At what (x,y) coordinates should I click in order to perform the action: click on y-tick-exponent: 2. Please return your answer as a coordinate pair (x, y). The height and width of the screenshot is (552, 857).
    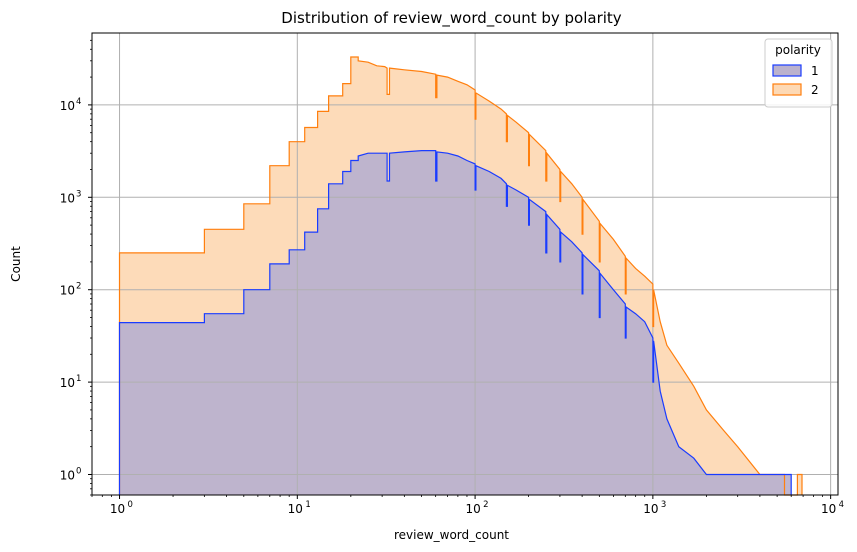
    Looking at the image, I should click on (78, 287).